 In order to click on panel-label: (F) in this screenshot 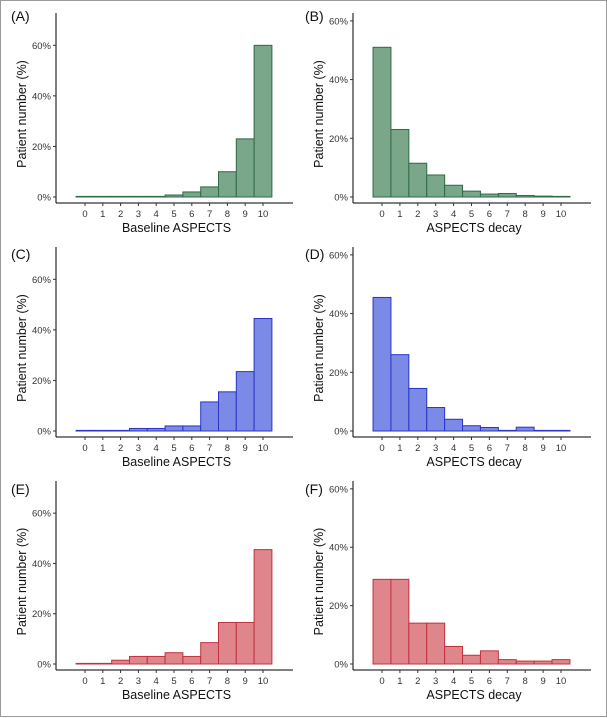, I will do `click(314, 489)`.